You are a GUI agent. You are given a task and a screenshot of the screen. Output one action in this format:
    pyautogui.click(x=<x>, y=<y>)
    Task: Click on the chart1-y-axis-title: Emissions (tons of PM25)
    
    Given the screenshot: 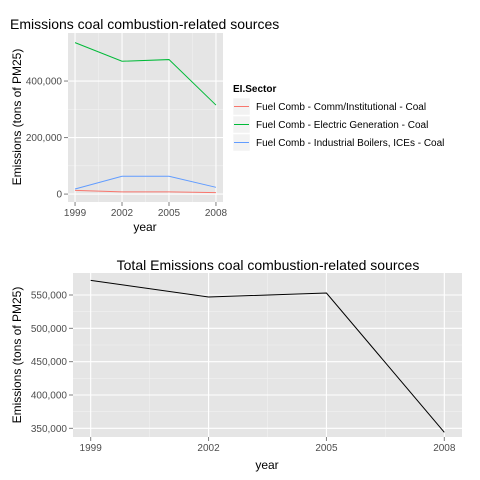 What is the action you would take?
    pyautogui.click(x=17, y=117)
    